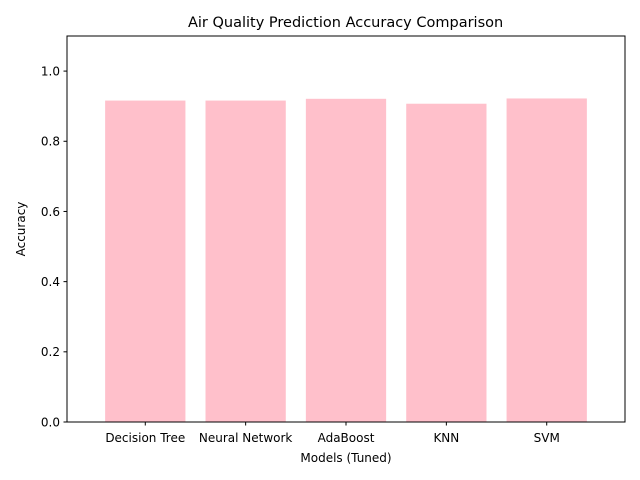 This screenshot has height=480, width=640. Describe the element at coordinates (50, 352) in the screenshot. I see `y-tick-label: 0.2` at that location.